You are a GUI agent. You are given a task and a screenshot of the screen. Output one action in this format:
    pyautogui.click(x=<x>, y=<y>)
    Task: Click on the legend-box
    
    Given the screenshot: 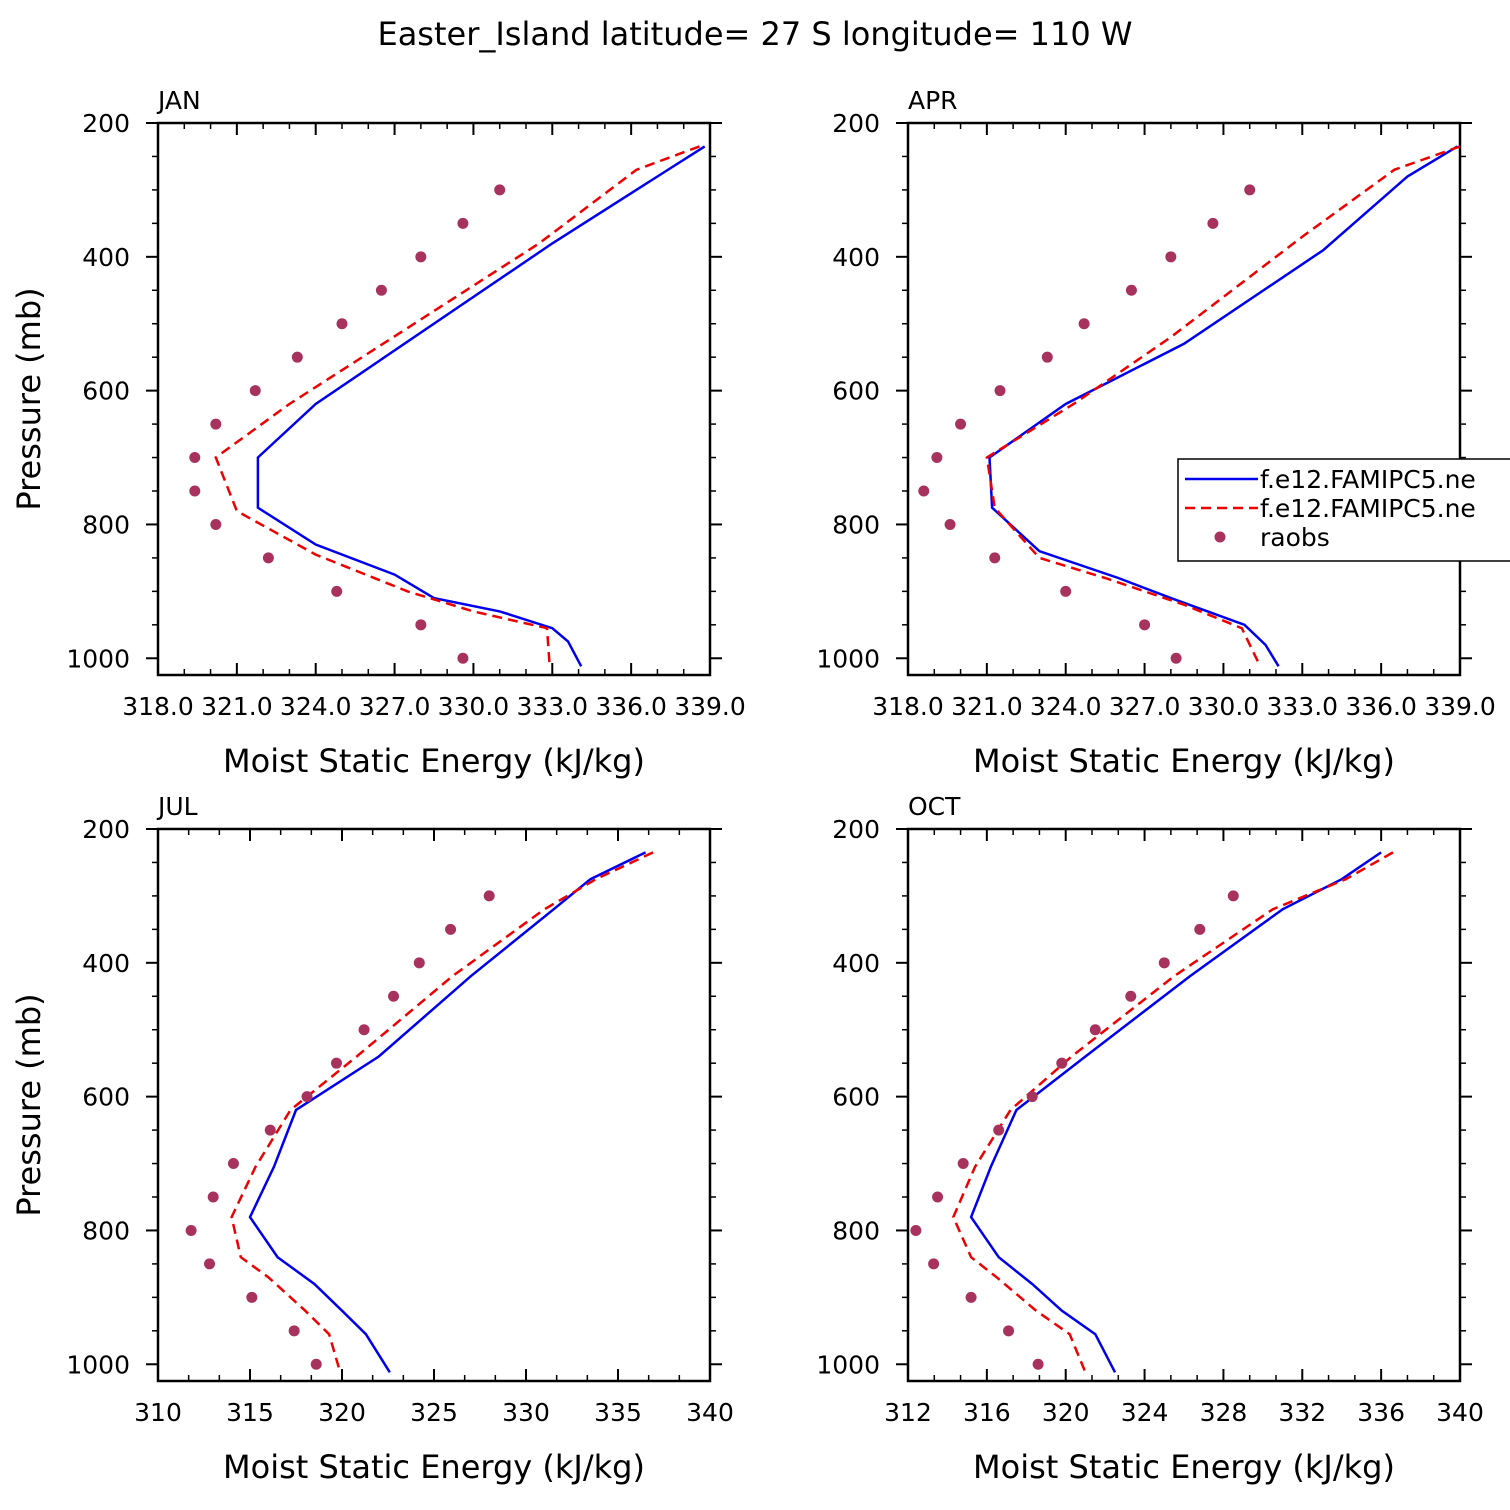 What is the action you would take?
    pyautogui.click(x=1343, y=510)
    